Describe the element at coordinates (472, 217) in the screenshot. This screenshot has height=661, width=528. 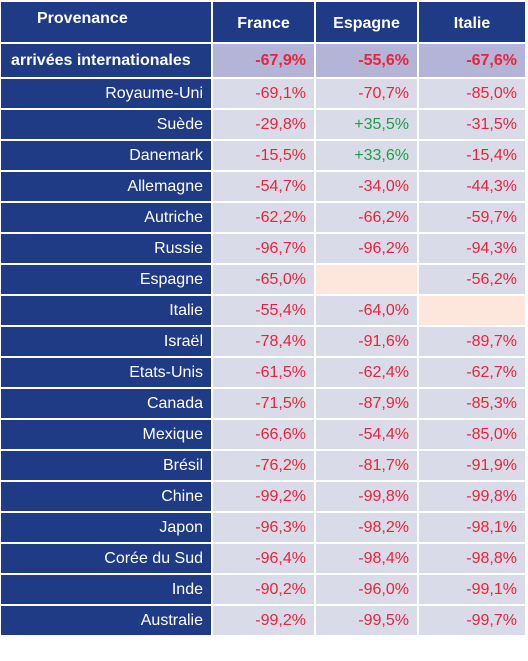
I see `value-cell-italie: -59,7%` at that location.